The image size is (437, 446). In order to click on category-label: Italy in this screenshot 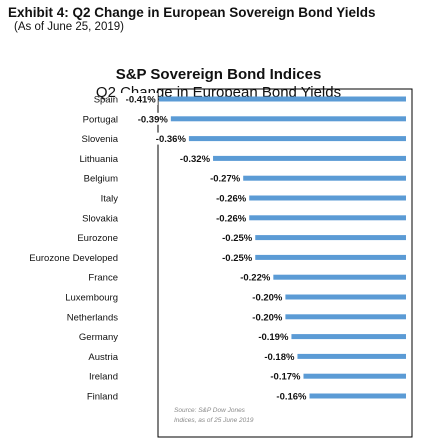, I will do `click(110, 199)`.